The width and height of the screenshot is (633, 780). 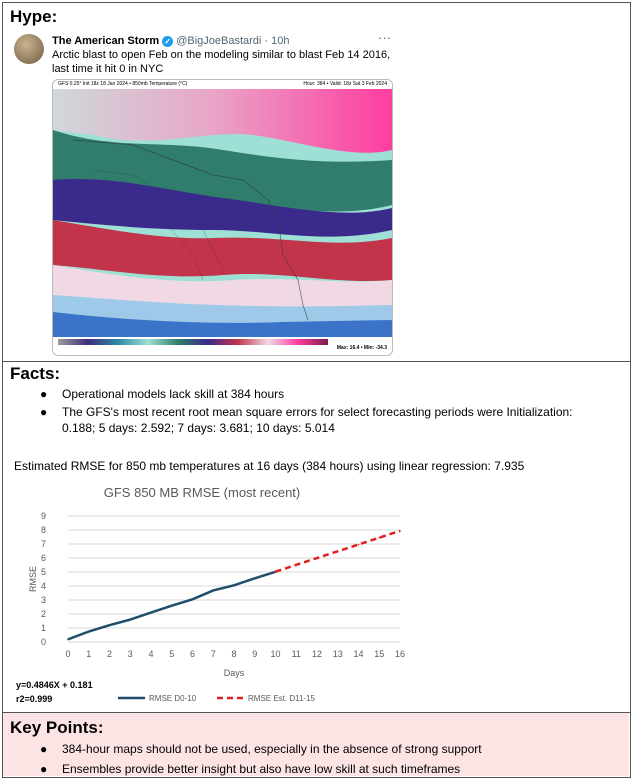 What do you see at coordinates (345, 84) in the screenshot?
I see `map-valid-time: Hour: 384 • Valid: 18z Sat 3 Feb 2024` at bounding box center [345, 84].